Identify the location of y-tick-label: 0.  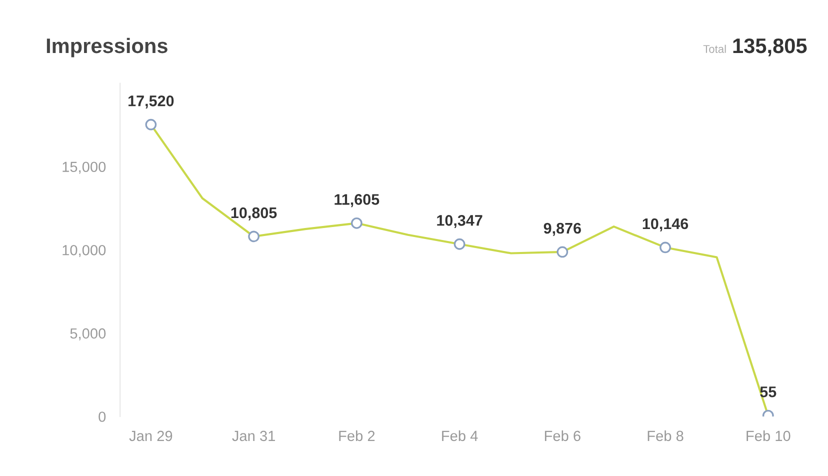
(102, 417).